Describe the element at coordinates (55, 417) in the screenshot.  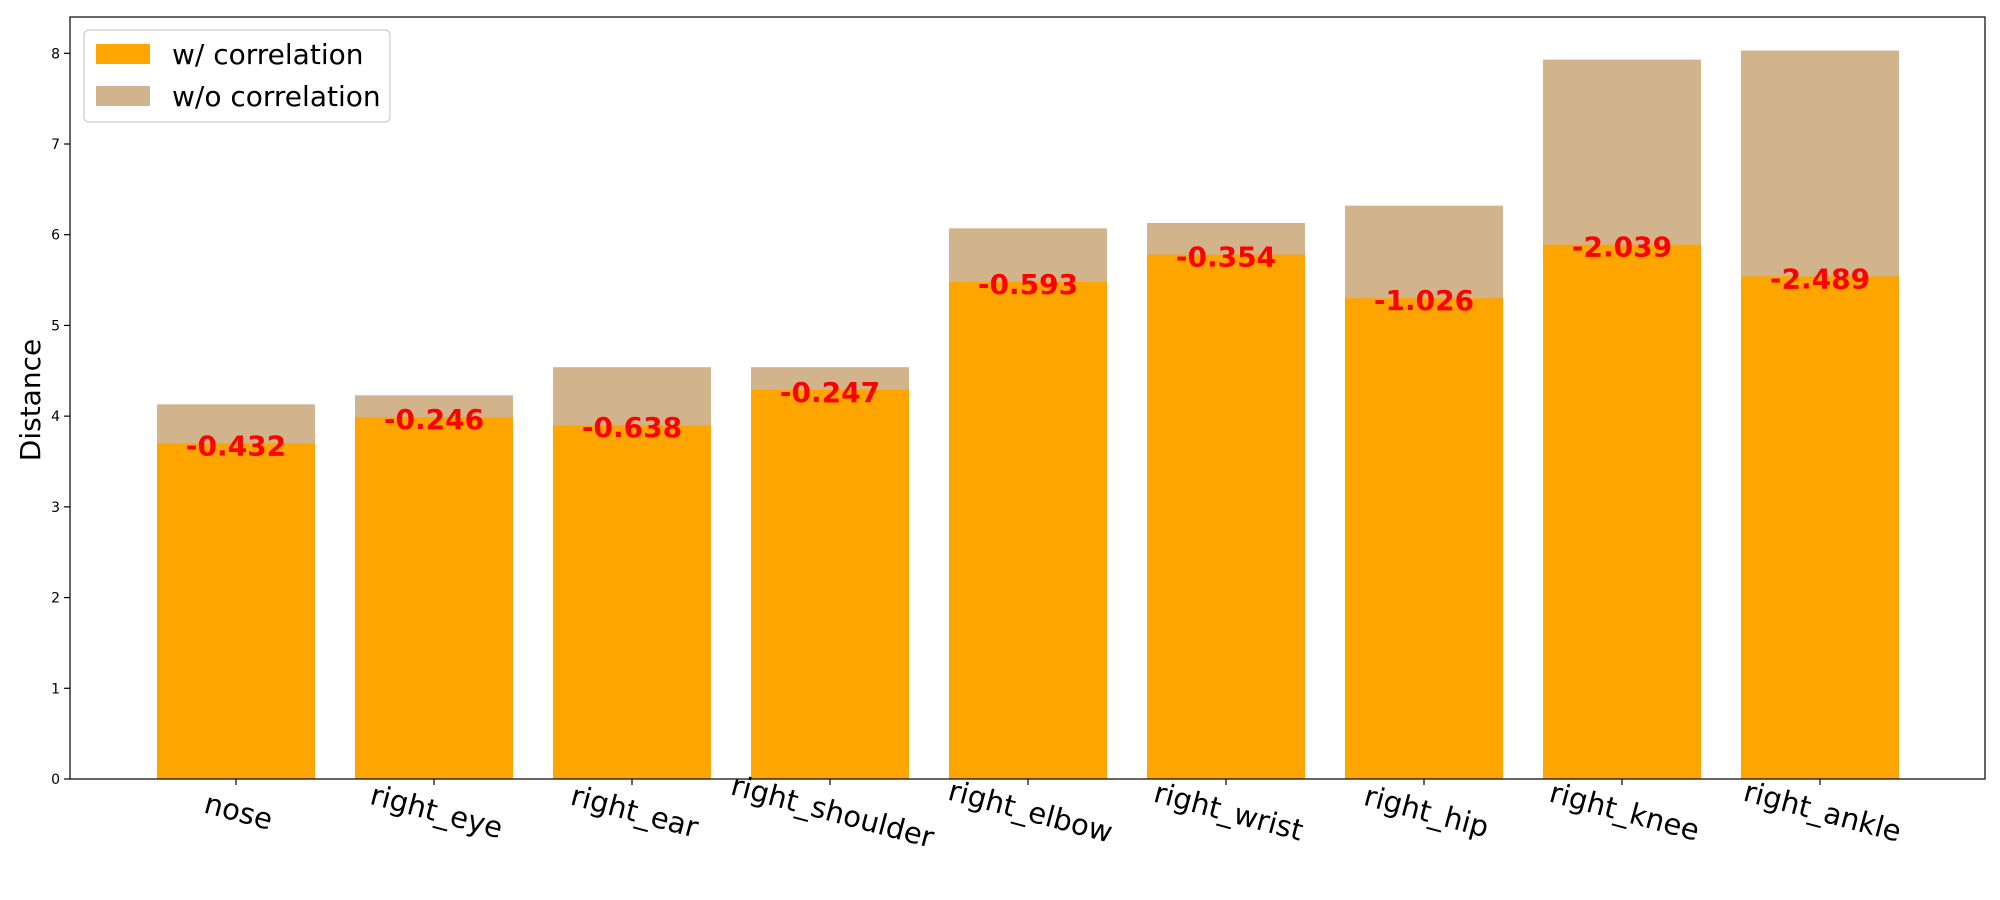
I see `y-tick-label: 4` at that location.